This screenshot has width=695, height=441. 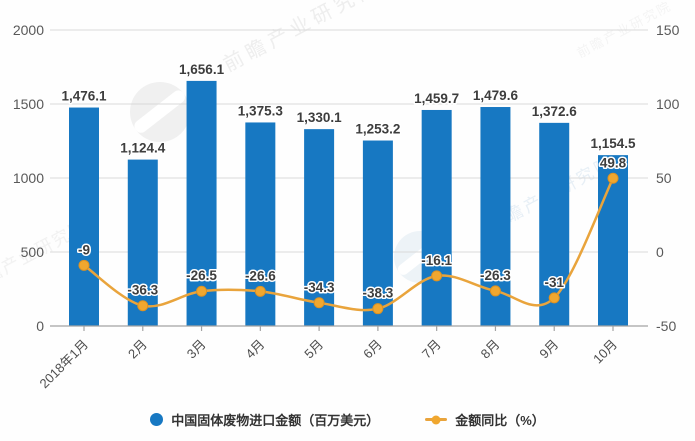 What do you see at coordinates (613, 178) in the screenshot?
I see `line-point-10月` at bounding box center [613, 178].